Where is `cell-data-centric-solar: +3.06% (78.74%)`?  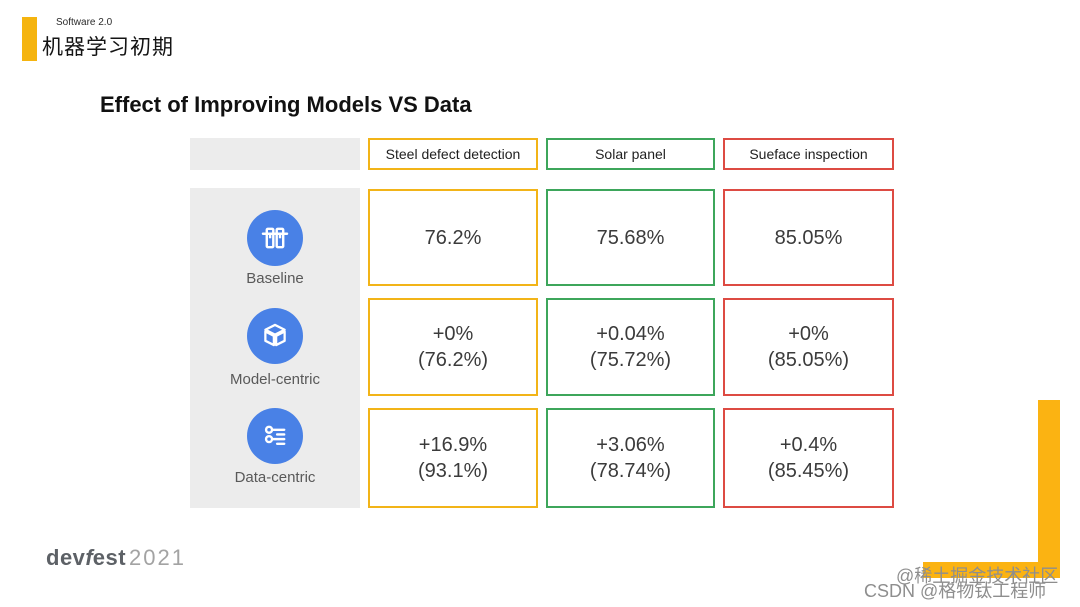 cell-data-centric-solar: +3.06% (78.74%) is located at coordinates (630, 458).